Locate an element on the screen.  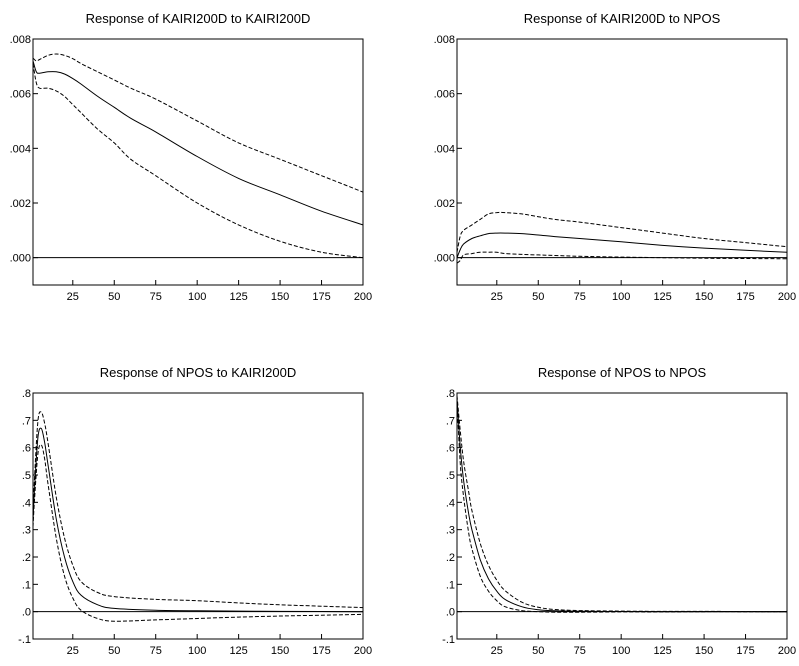
chart-title: Response of NPOS to NPOS is located at coordinates (622, 372).